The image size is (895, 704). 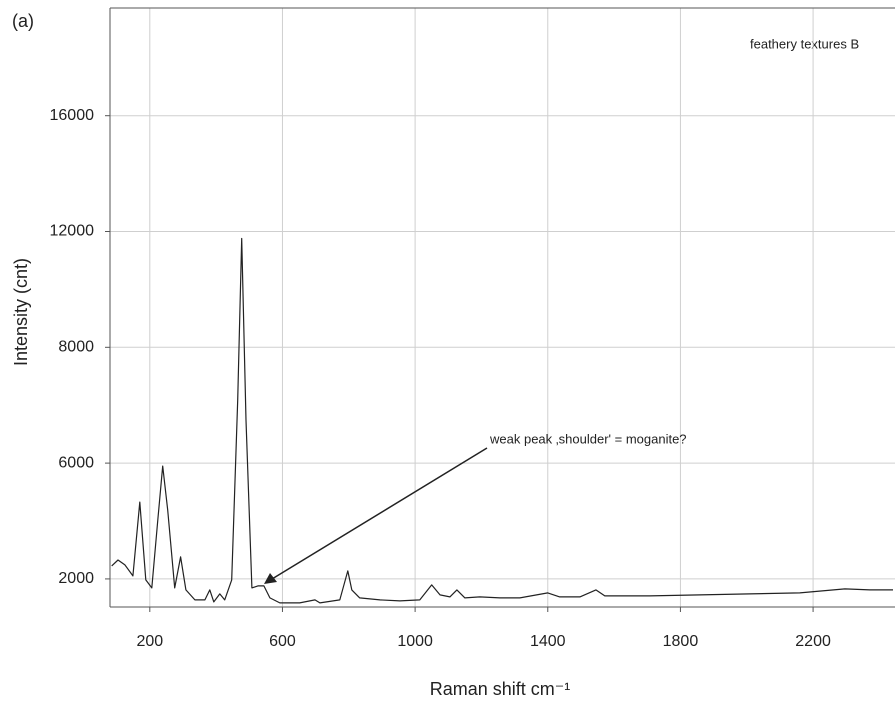 I want to click on x-axis-label: Raman shift cm⁻¹, so click(x=500, y=689).